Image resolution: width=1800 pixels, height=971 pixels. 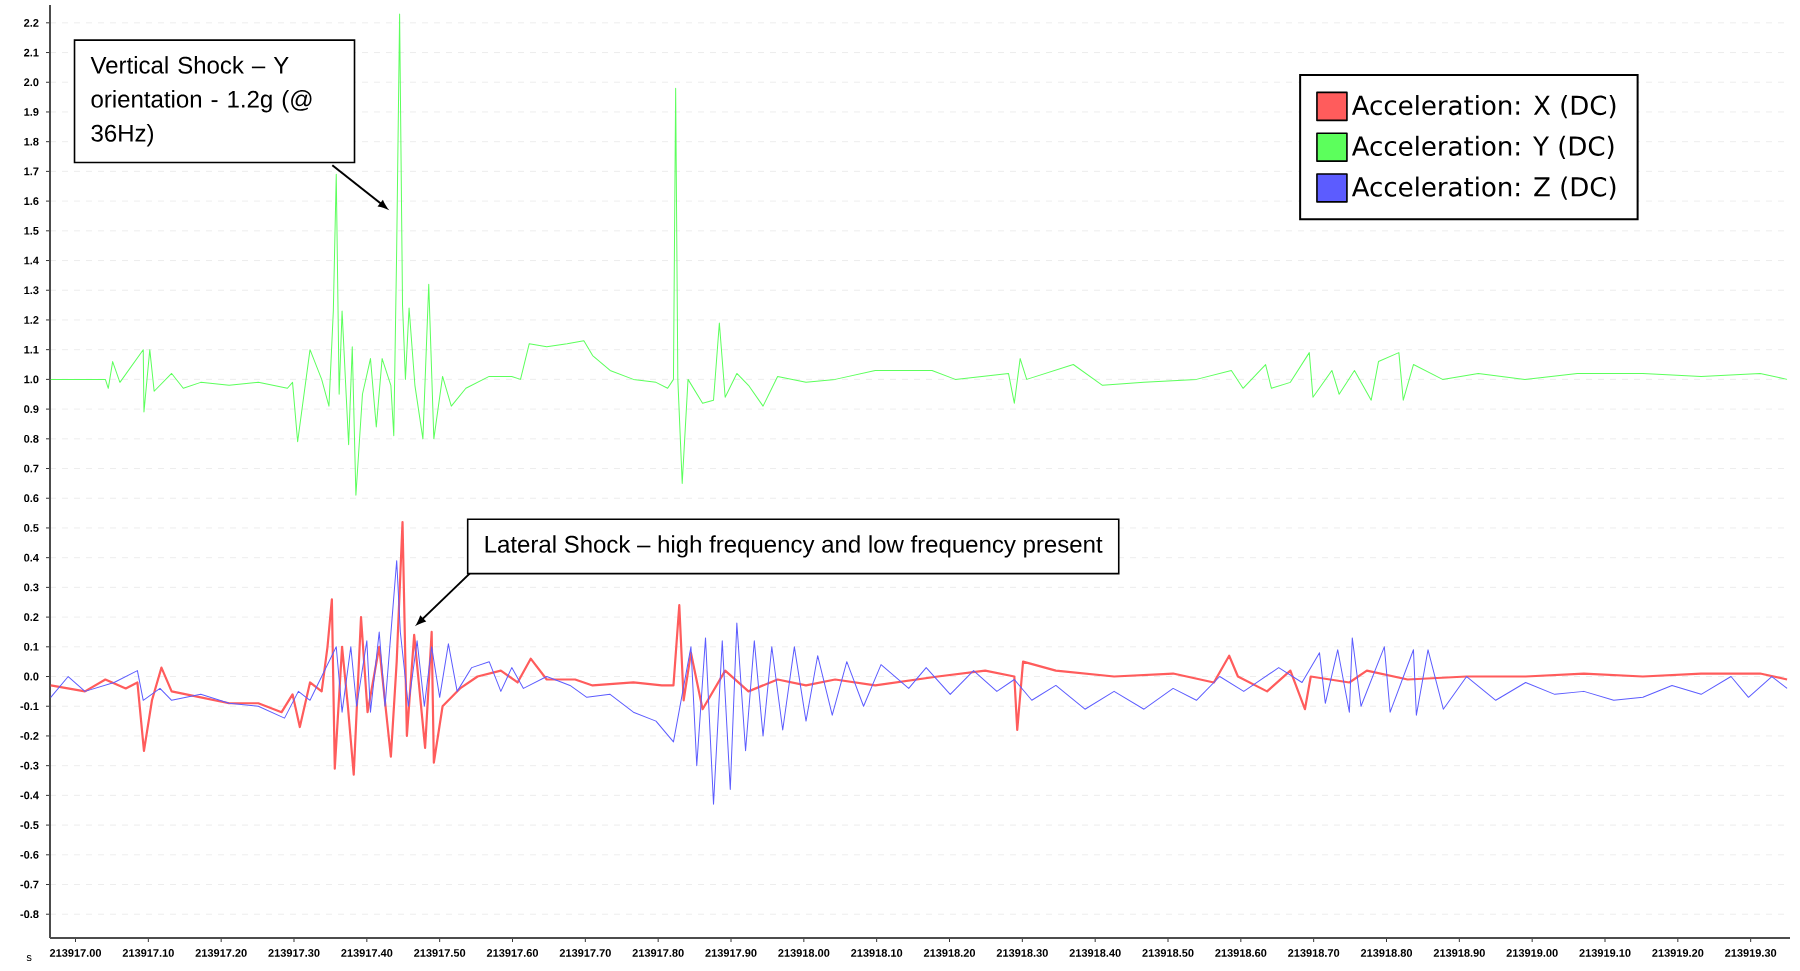 I want to click on y-tick-label: 0.0, so click(x=31, y=676).